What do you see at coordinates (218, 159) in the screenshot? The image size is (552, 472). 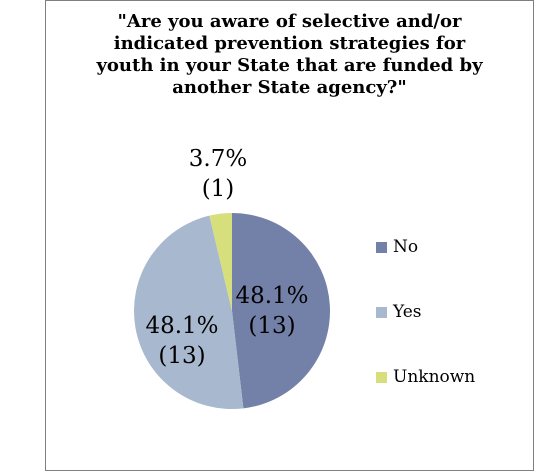 I see `data-label-percent: 3.7%` at bounding box center [218, 159].